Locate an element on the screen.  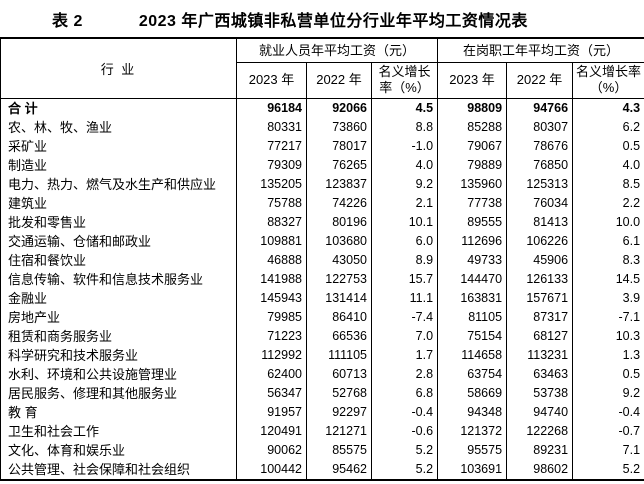
column-header-employed-growth: 名义增长率（%） is located at coordinates (404, 80).